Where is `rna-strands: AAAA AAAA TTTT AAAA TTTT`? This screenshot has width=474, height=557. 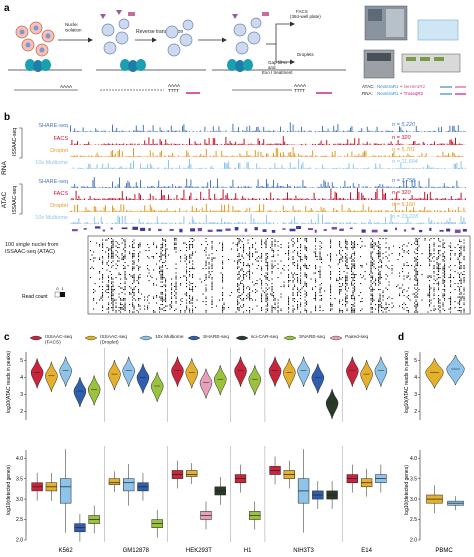 rna-strands: AAAA AAAA TTTT AAAA TTTT is located at coordinates (173, 88).